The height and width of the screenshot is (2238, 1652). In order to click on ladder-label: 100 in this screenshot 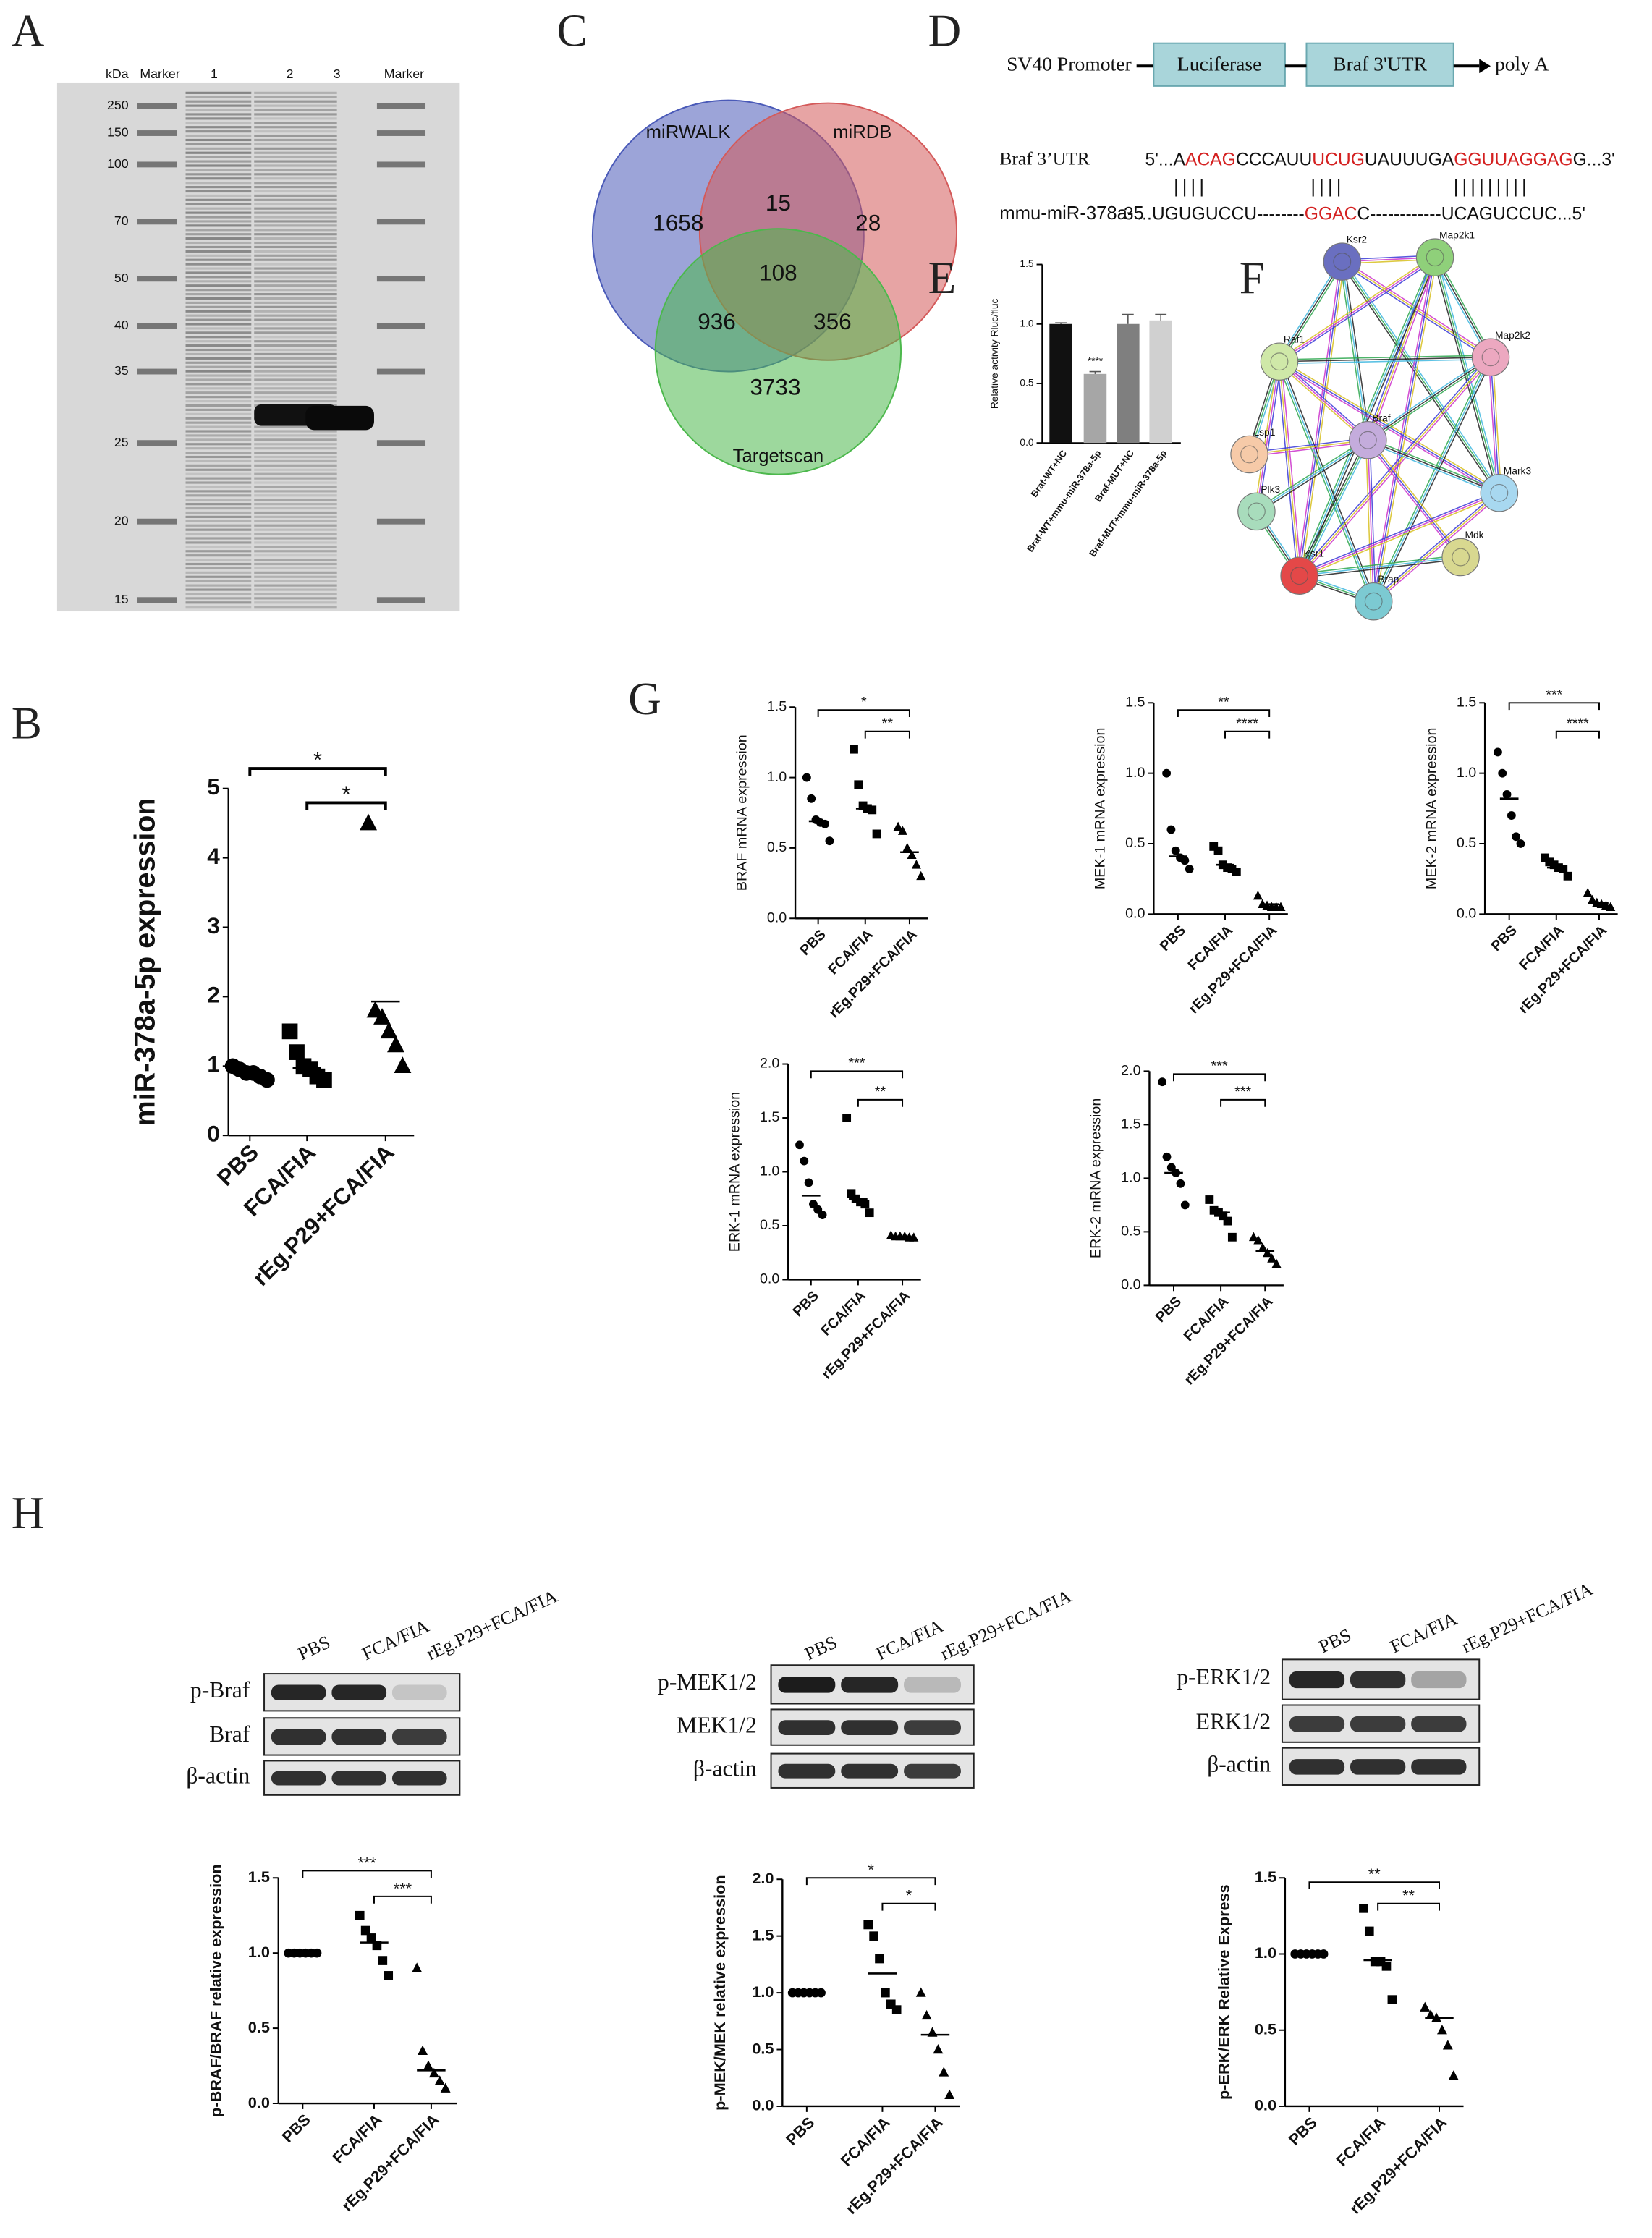, I will do `click(118, 163)`.